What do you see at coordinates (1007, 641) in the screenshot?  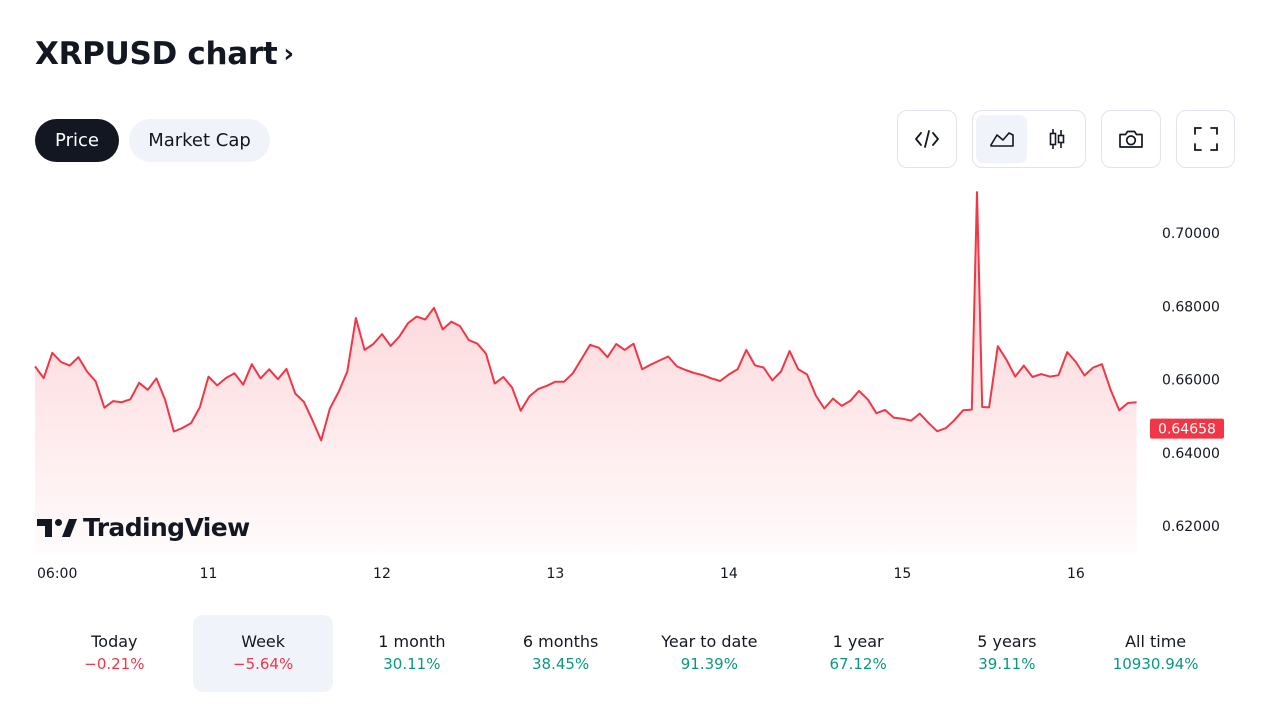 I see `period-label: 5 years` at bounding box center [1007, 641].